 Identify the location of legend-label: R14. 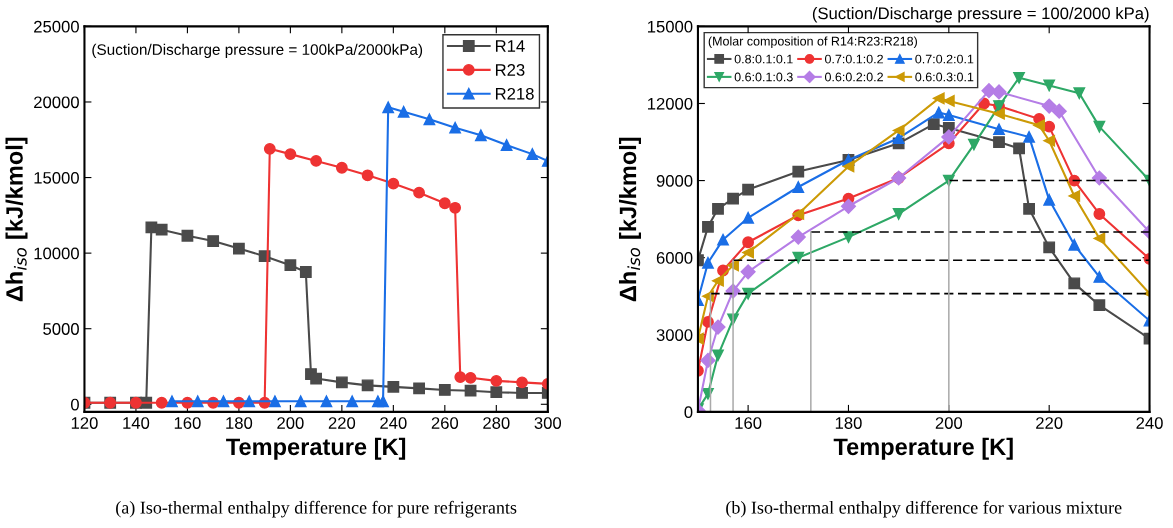
(510, 46).